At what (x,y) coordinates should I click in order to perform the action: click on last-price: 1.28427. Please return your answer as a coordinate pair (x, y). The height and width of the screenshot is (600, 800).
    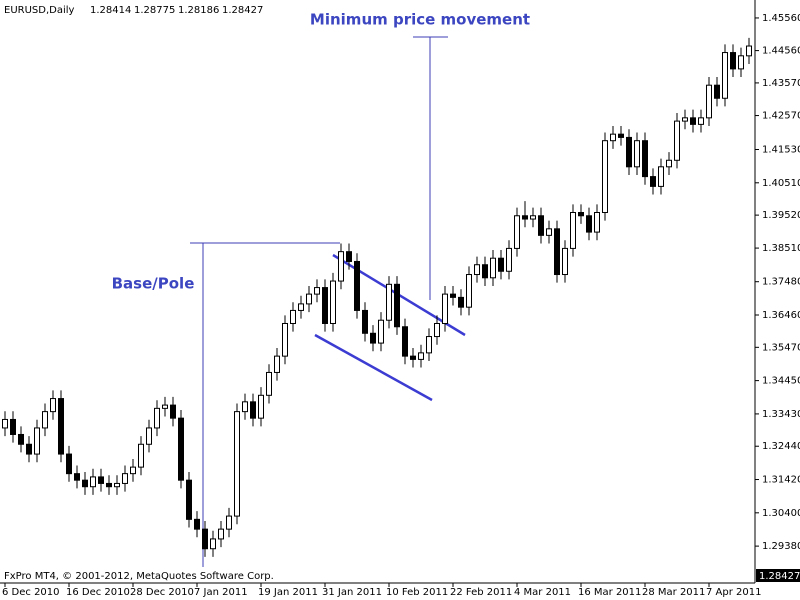
    Looking at the image, I should click on (779, 576).